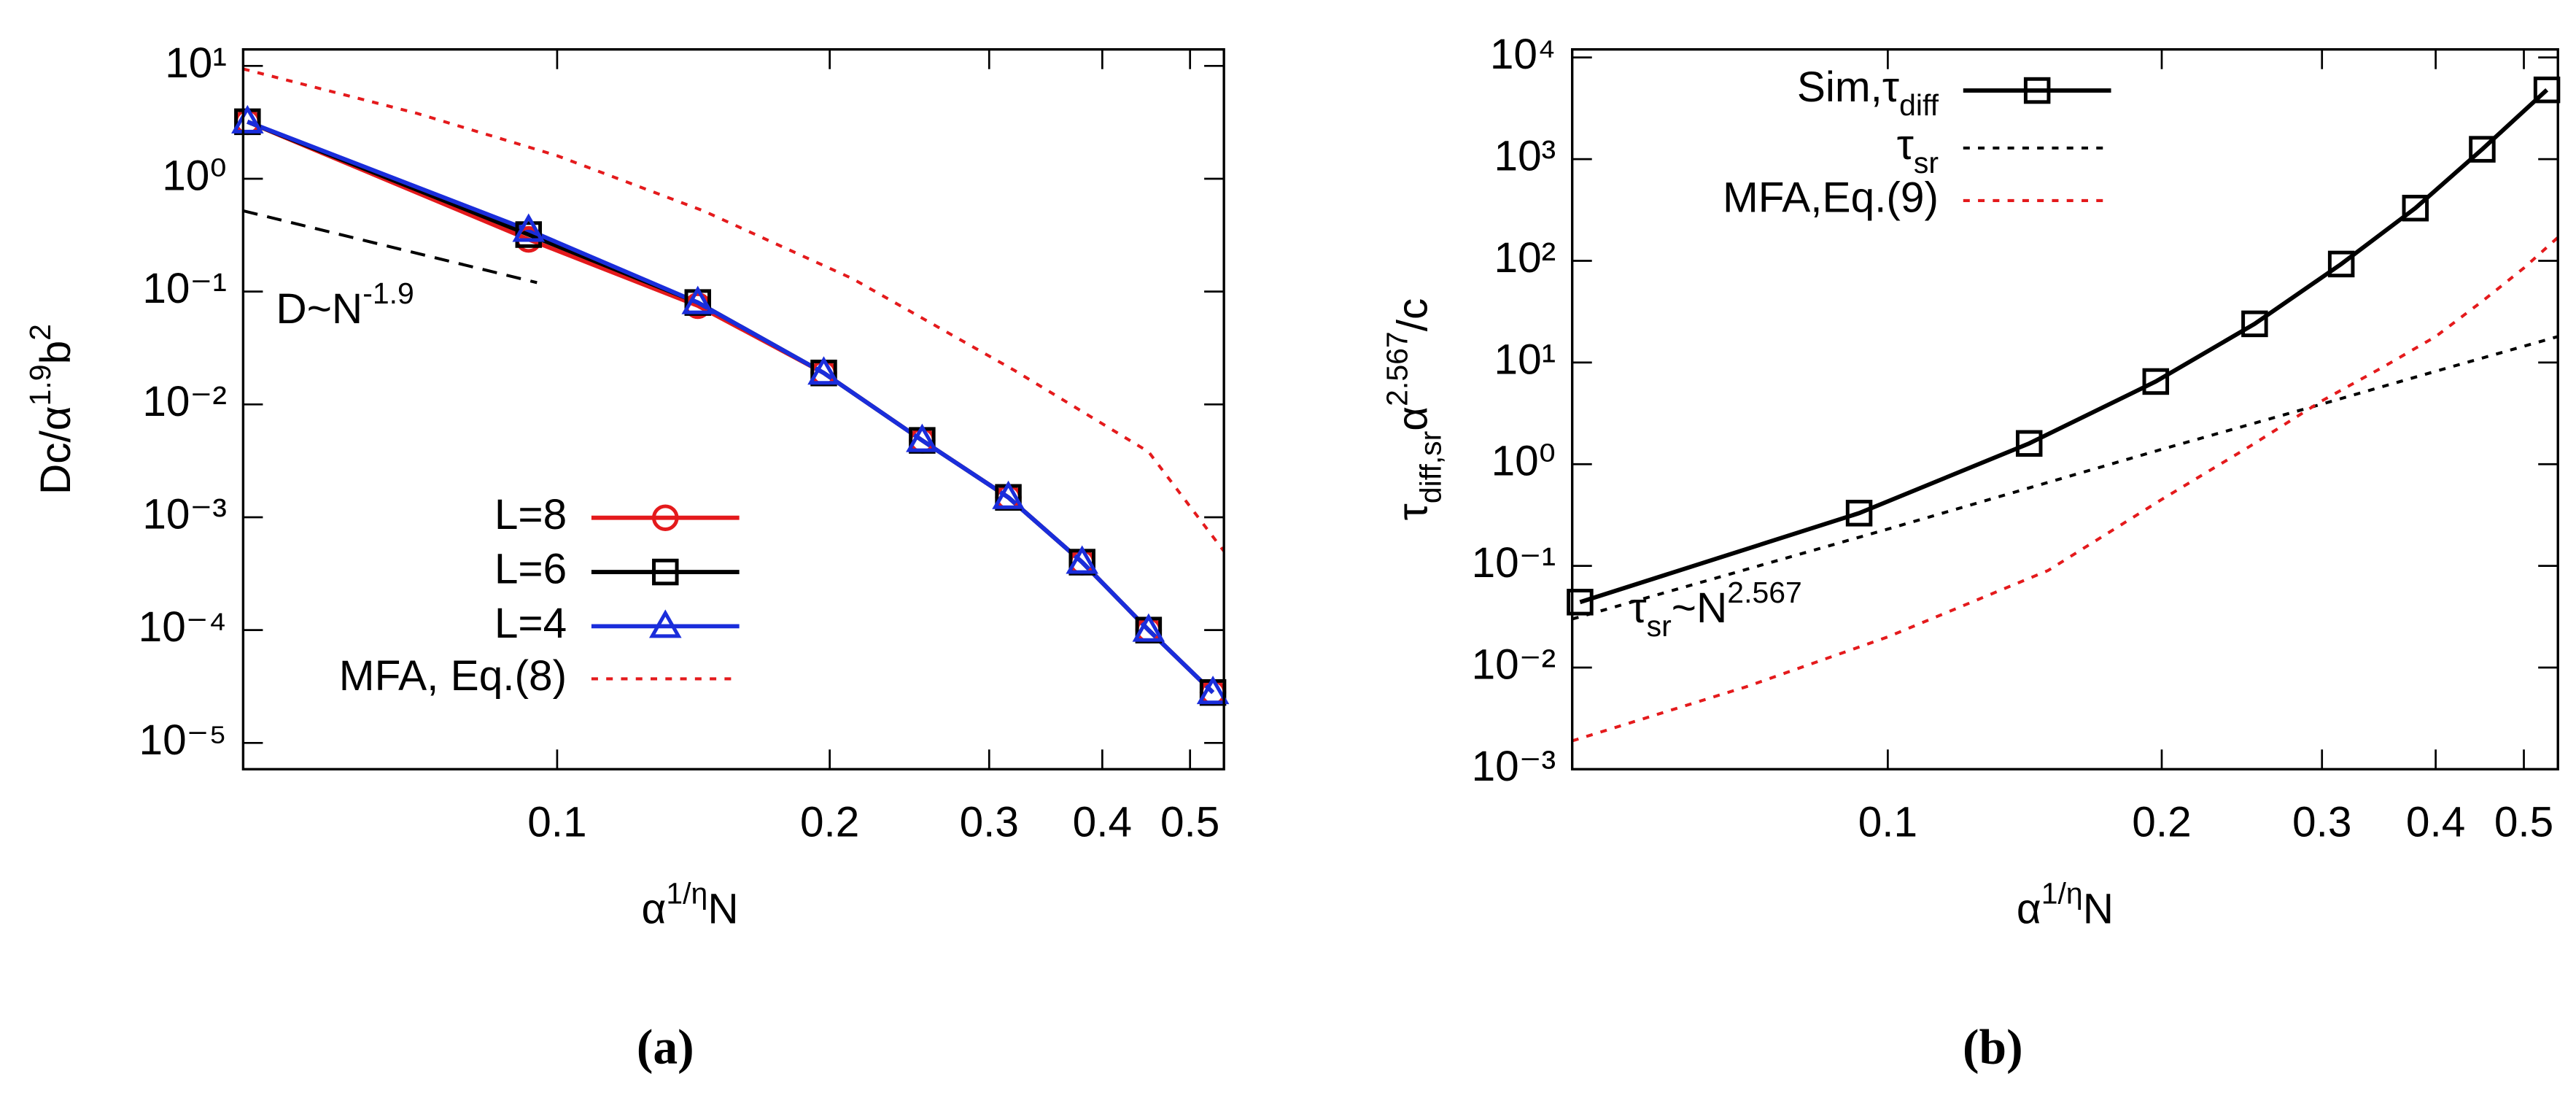  I want to click on y-tick-label: 10⁴, so click(1523, 55).